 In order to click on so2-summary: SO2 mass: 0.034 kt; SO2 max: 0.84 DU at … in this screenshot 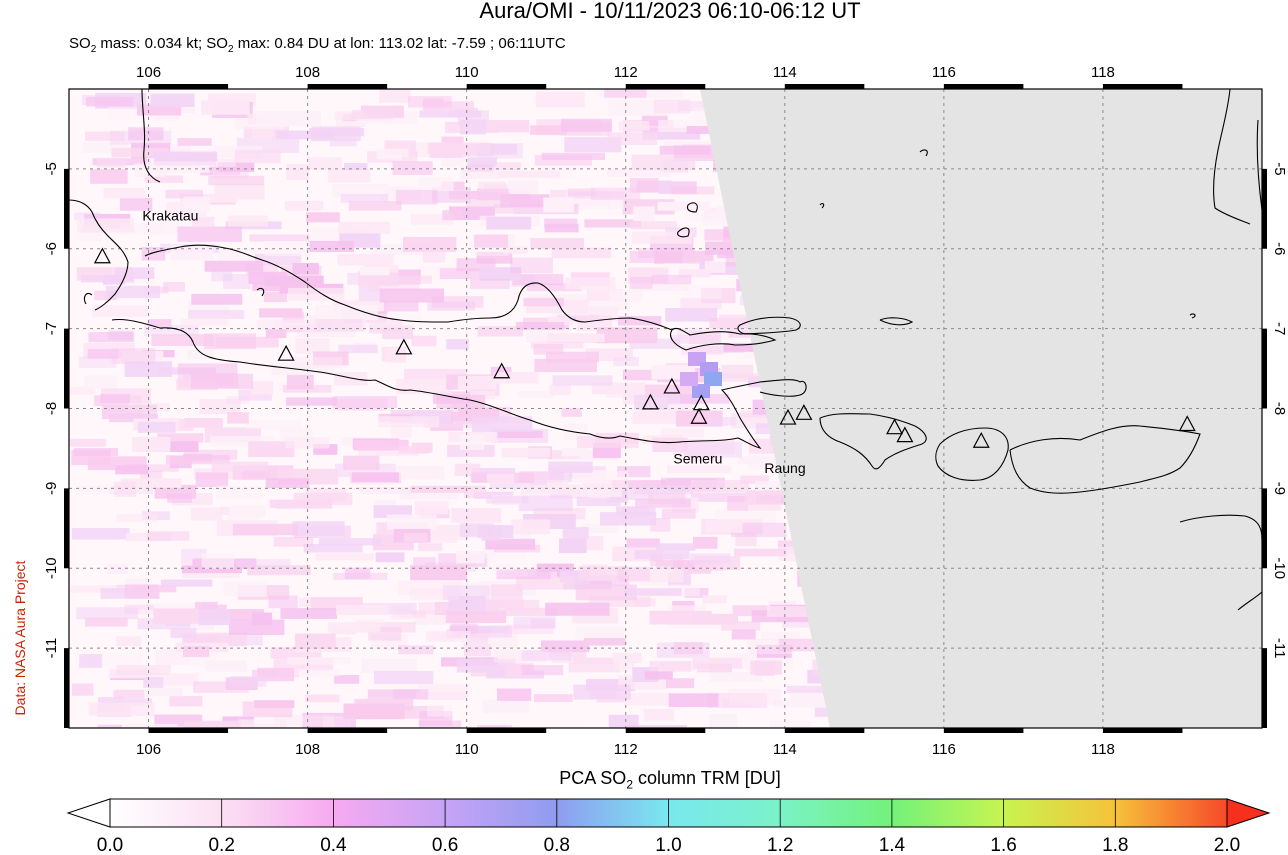, I will do `click(317, 45)`.